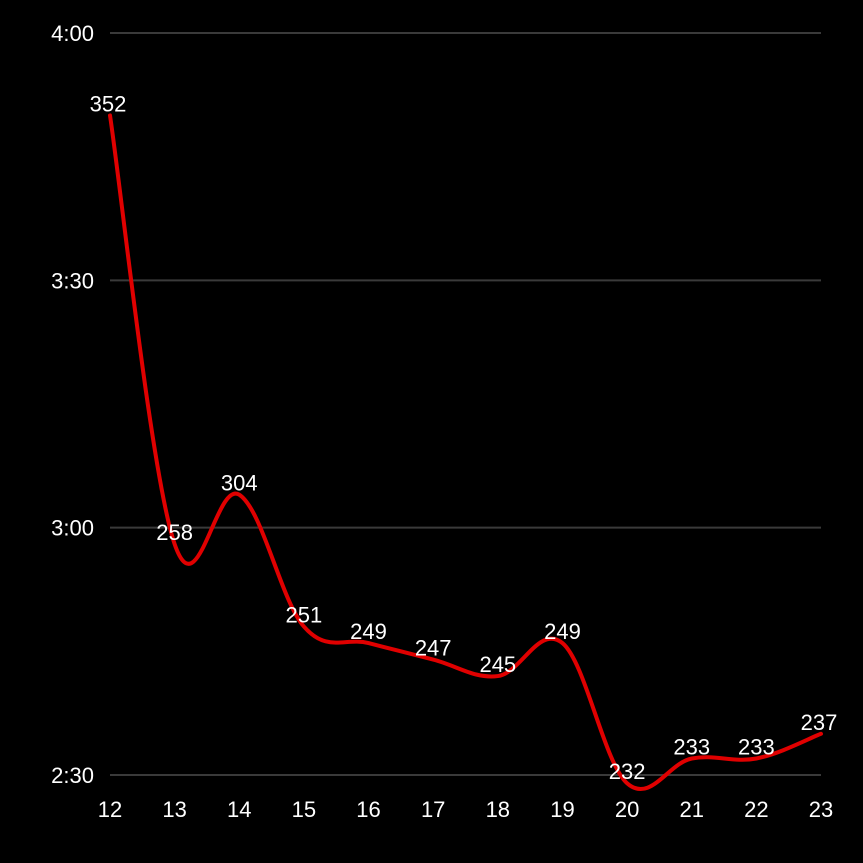  I want to click on data-label: 247, so click(433, 648).